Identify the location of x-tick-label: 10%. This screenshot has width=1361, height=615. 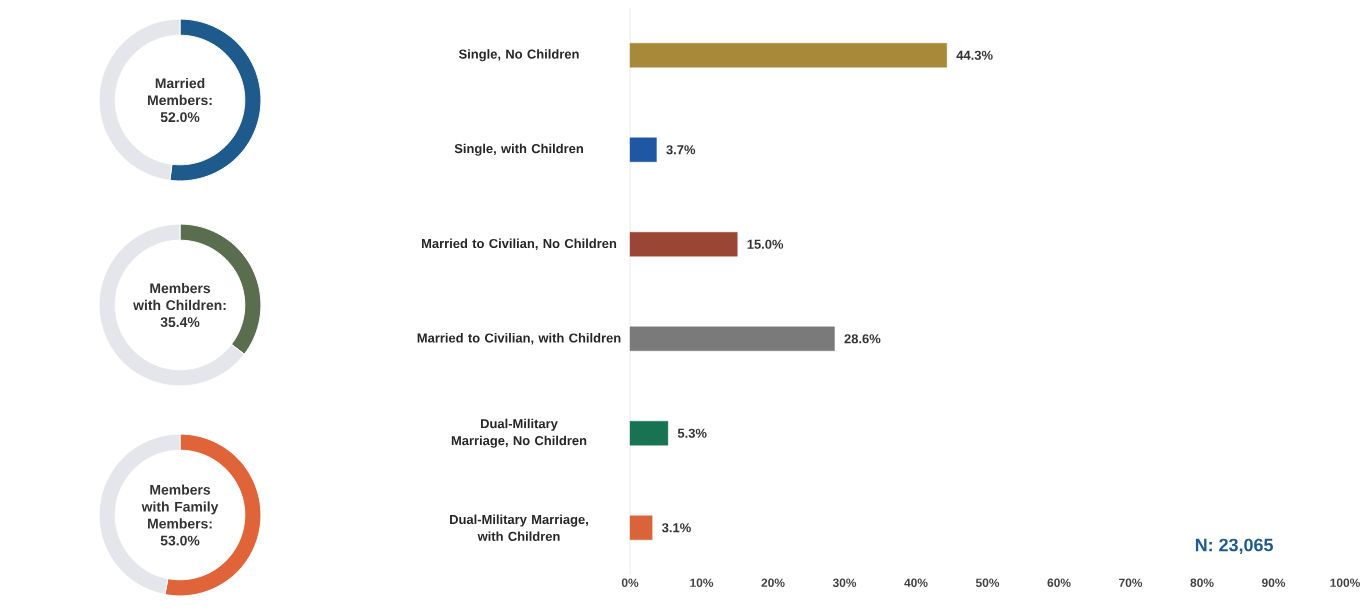
(702, 582).